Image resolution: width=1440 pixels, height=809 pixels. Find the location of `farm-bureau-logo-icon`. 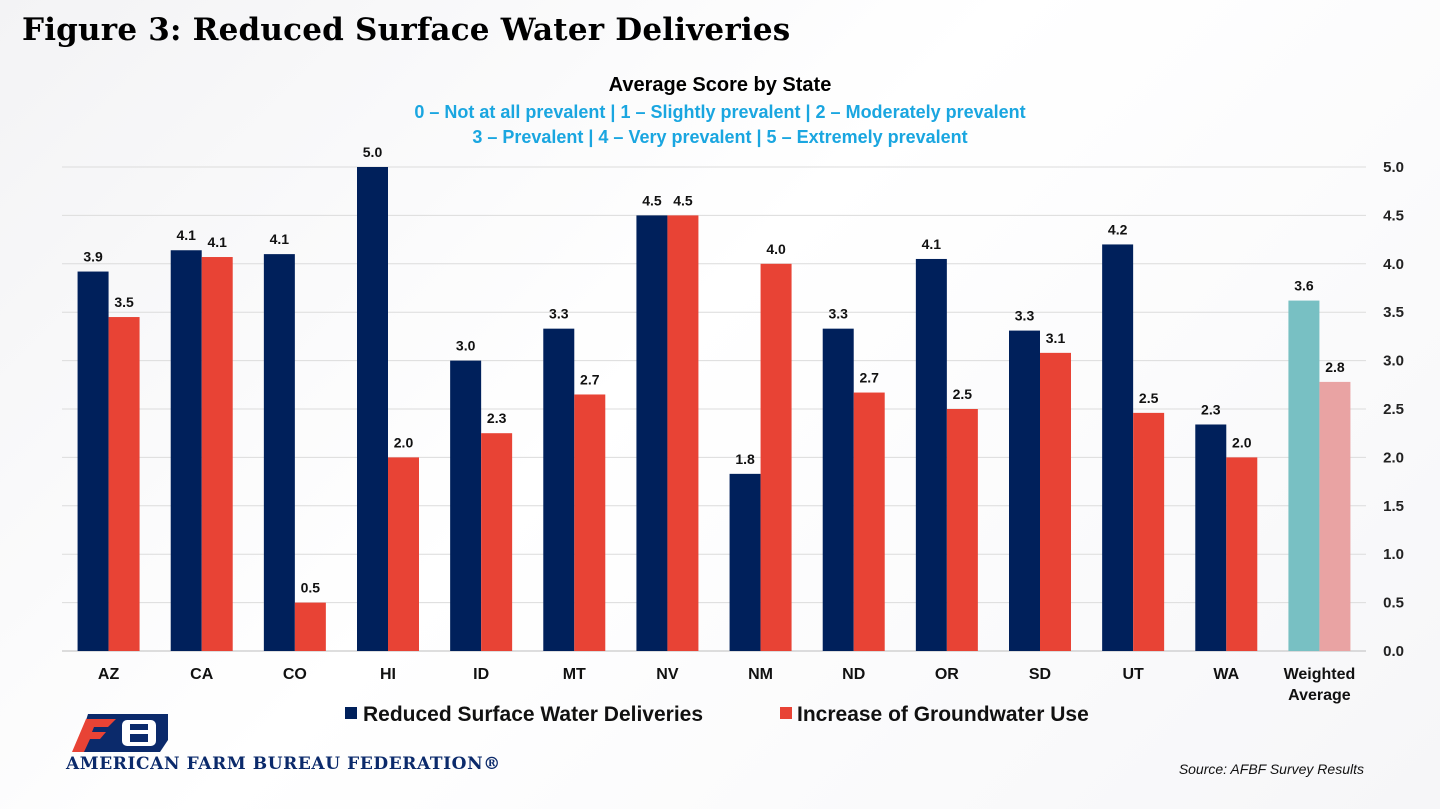

farm-bureau-logo-icon is located at coordinates (120, 733).